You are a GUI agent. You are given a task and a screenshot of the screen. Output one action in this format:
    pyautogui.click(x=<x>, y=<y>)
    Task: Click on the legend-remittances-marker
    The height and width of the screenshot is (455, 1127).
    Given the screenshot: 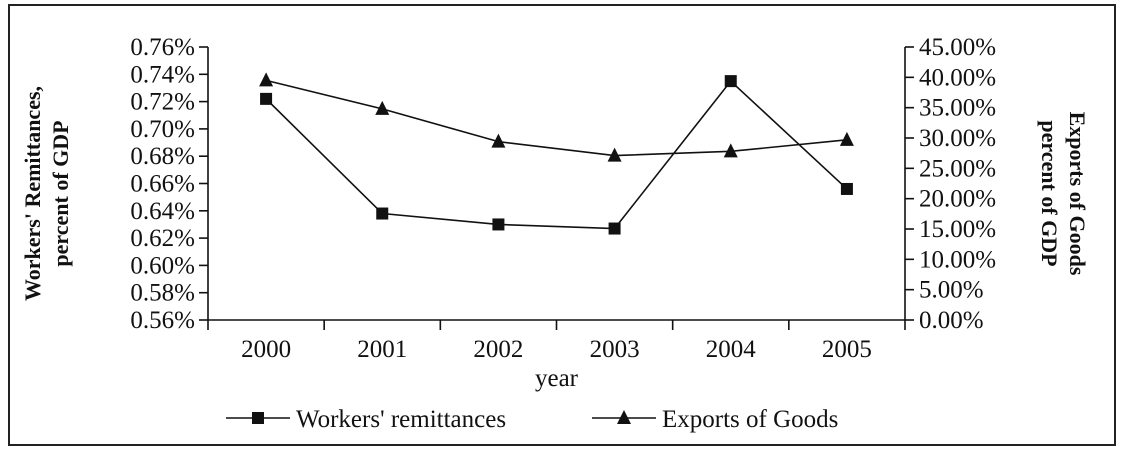 What is the action you would take?
    pyautogui.click(x=258, y=418)
    